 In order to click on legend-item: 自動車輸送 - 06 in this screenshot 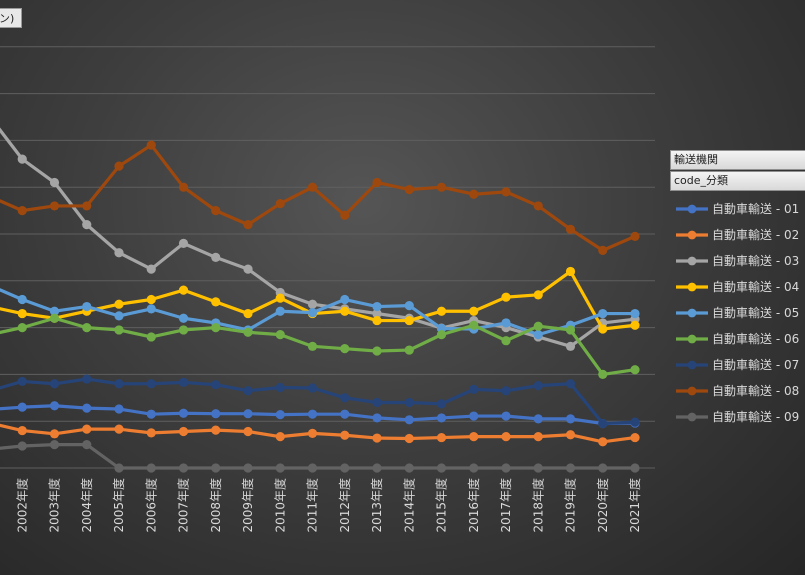, I will do `click(737, 339)`.